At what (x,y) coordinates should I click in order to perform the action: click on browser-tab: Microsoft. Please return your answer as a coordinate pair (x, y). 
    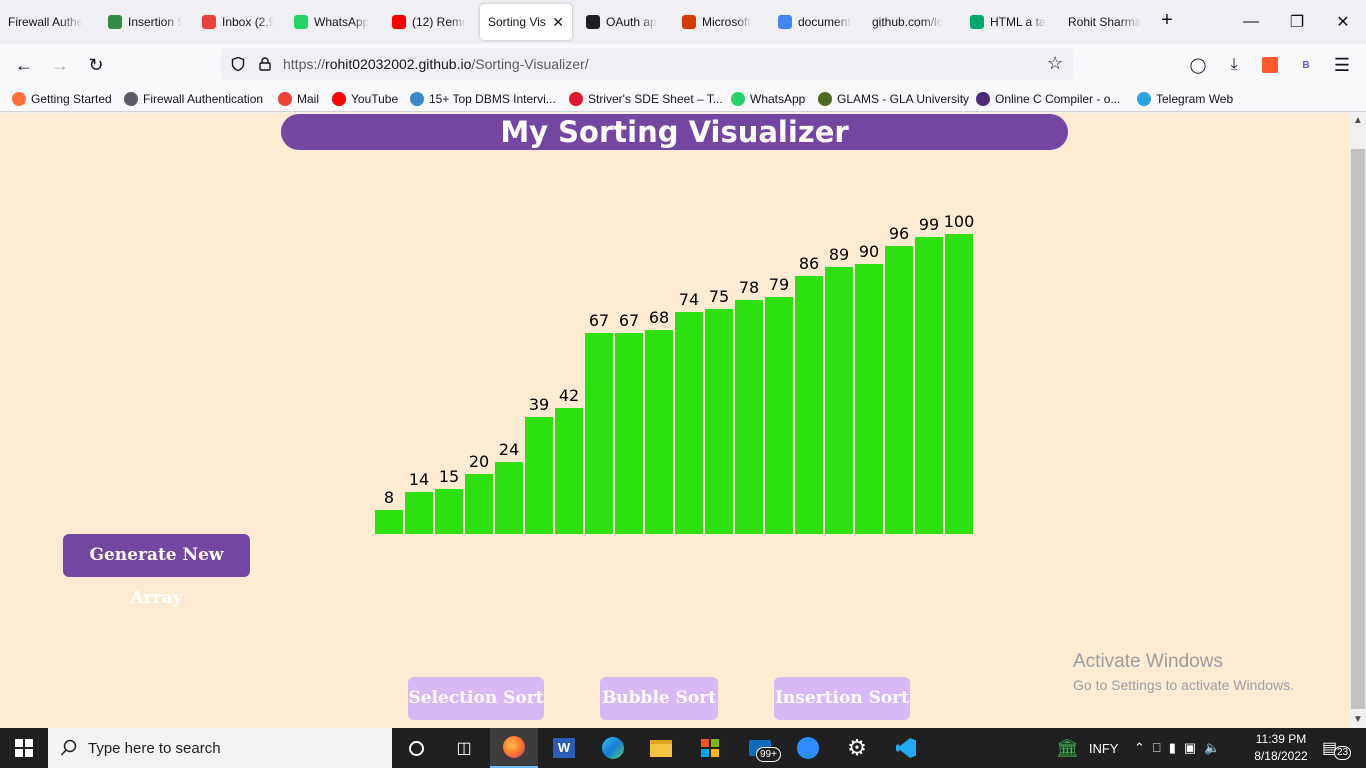
    Looking at the image, I should click on (720, 22).